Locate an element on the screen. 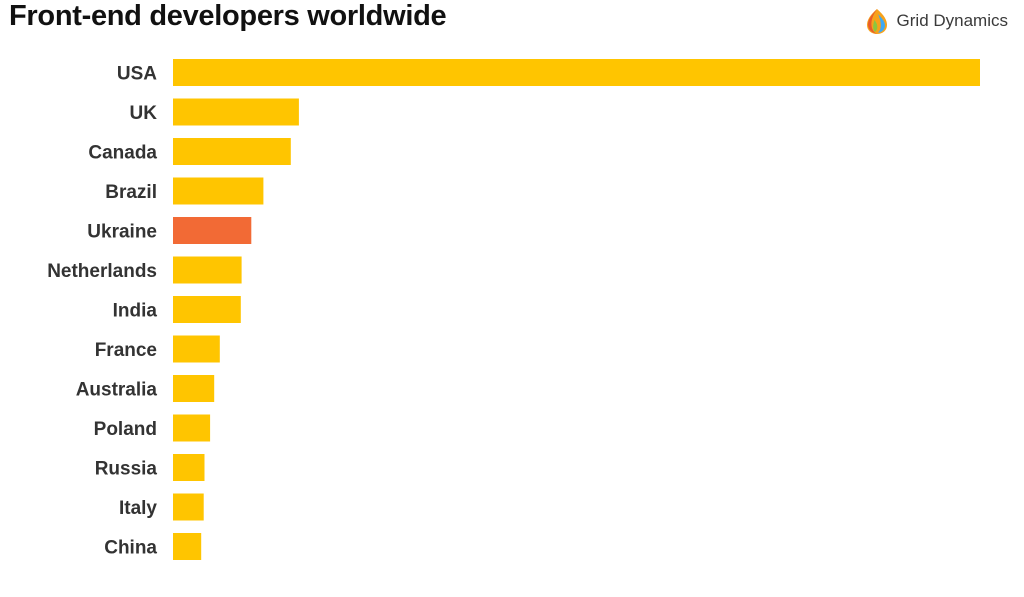  category-label-netherlands: Netherlands is located at coordinates (102, 271).